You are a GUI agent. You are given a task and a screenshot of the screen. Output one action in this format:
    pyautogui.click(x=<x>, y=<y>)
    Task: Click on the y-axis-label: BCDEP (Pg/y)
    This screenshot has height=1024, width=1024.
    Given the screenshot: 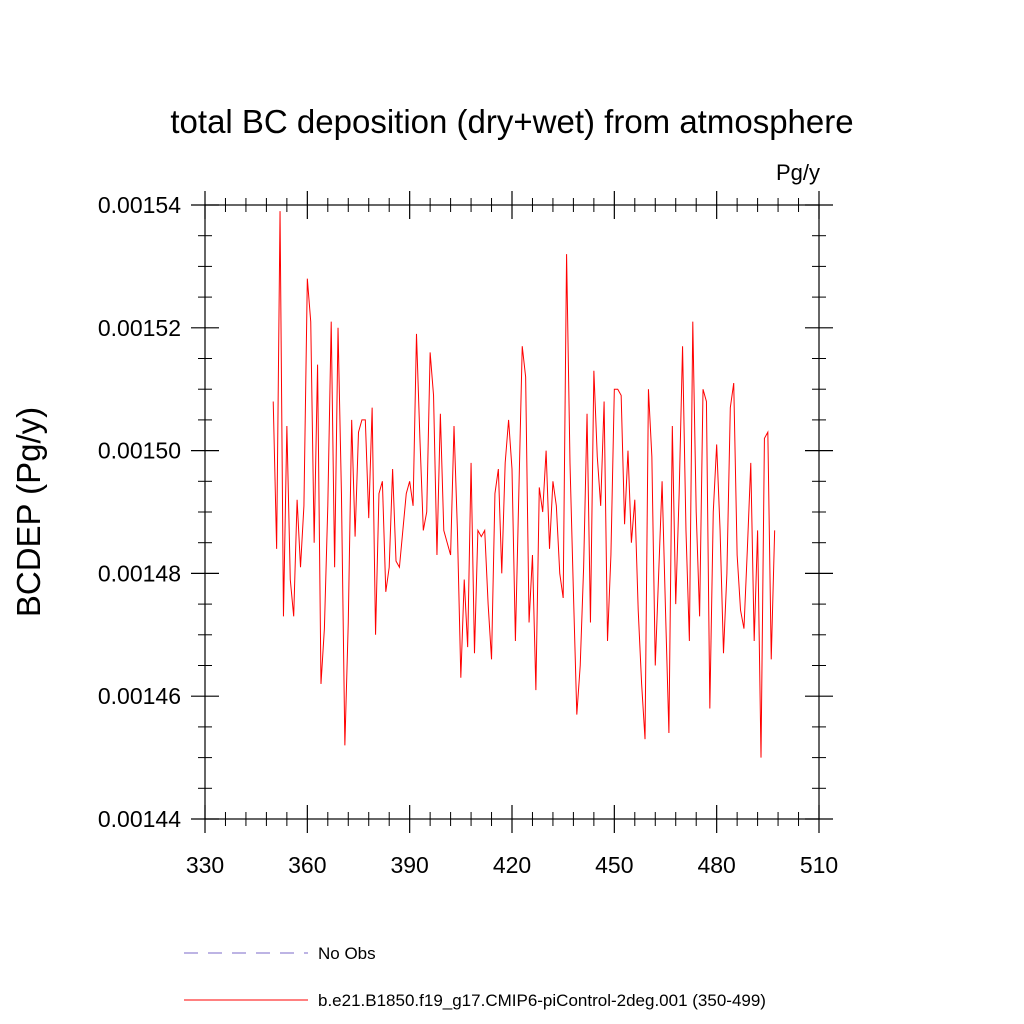 What is the action you would take?
    pyautogui.click(x=28, y=512)
    